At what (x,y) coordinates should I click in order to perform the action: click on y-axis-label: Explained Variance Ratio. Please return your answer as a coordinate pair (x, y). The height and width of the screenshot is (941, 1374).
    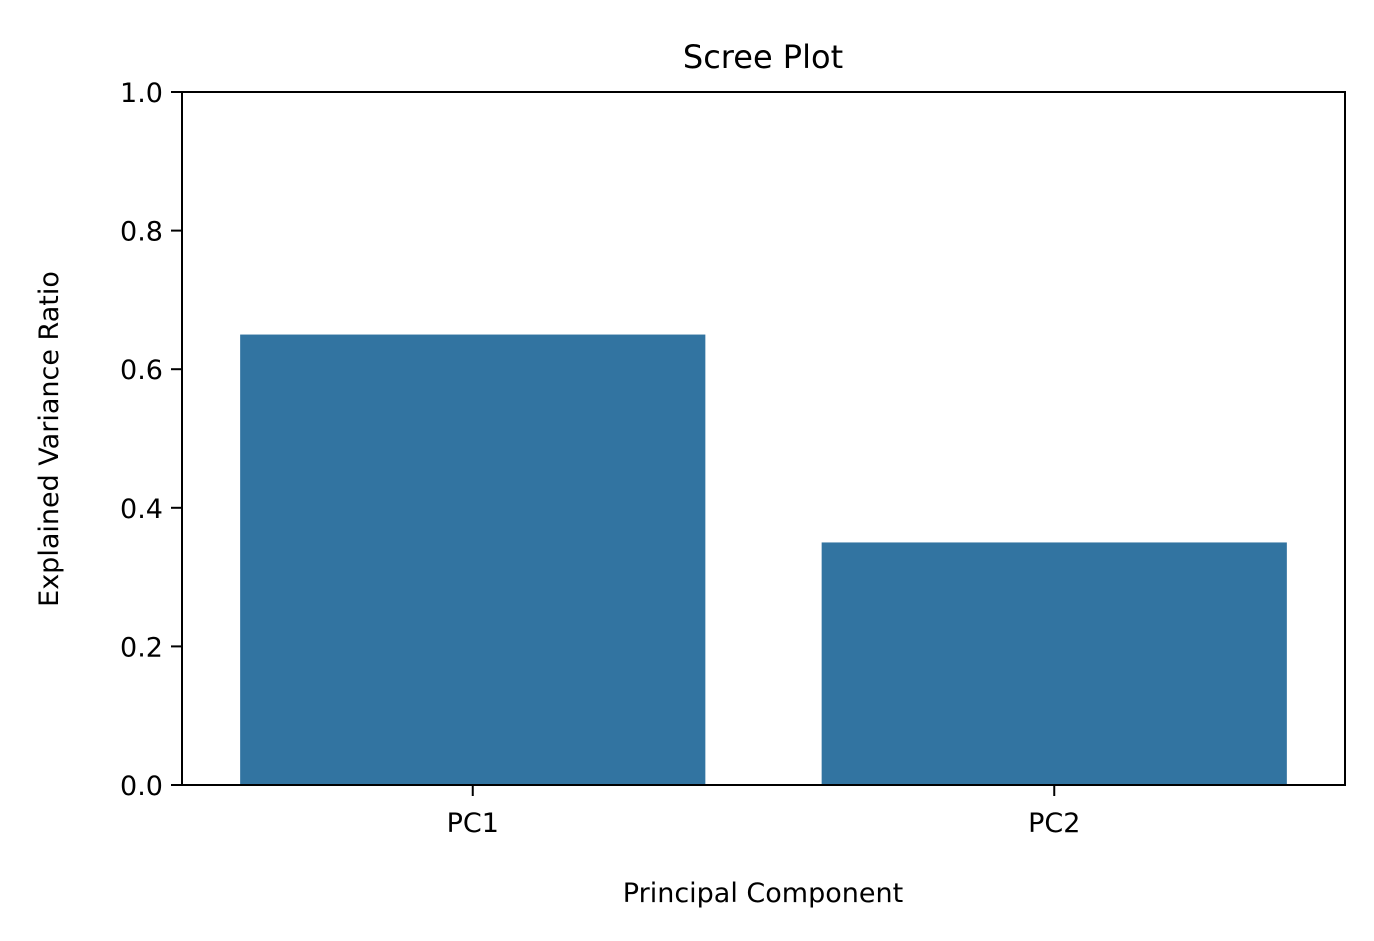
    Looking at the image, I should click on (49, 439).